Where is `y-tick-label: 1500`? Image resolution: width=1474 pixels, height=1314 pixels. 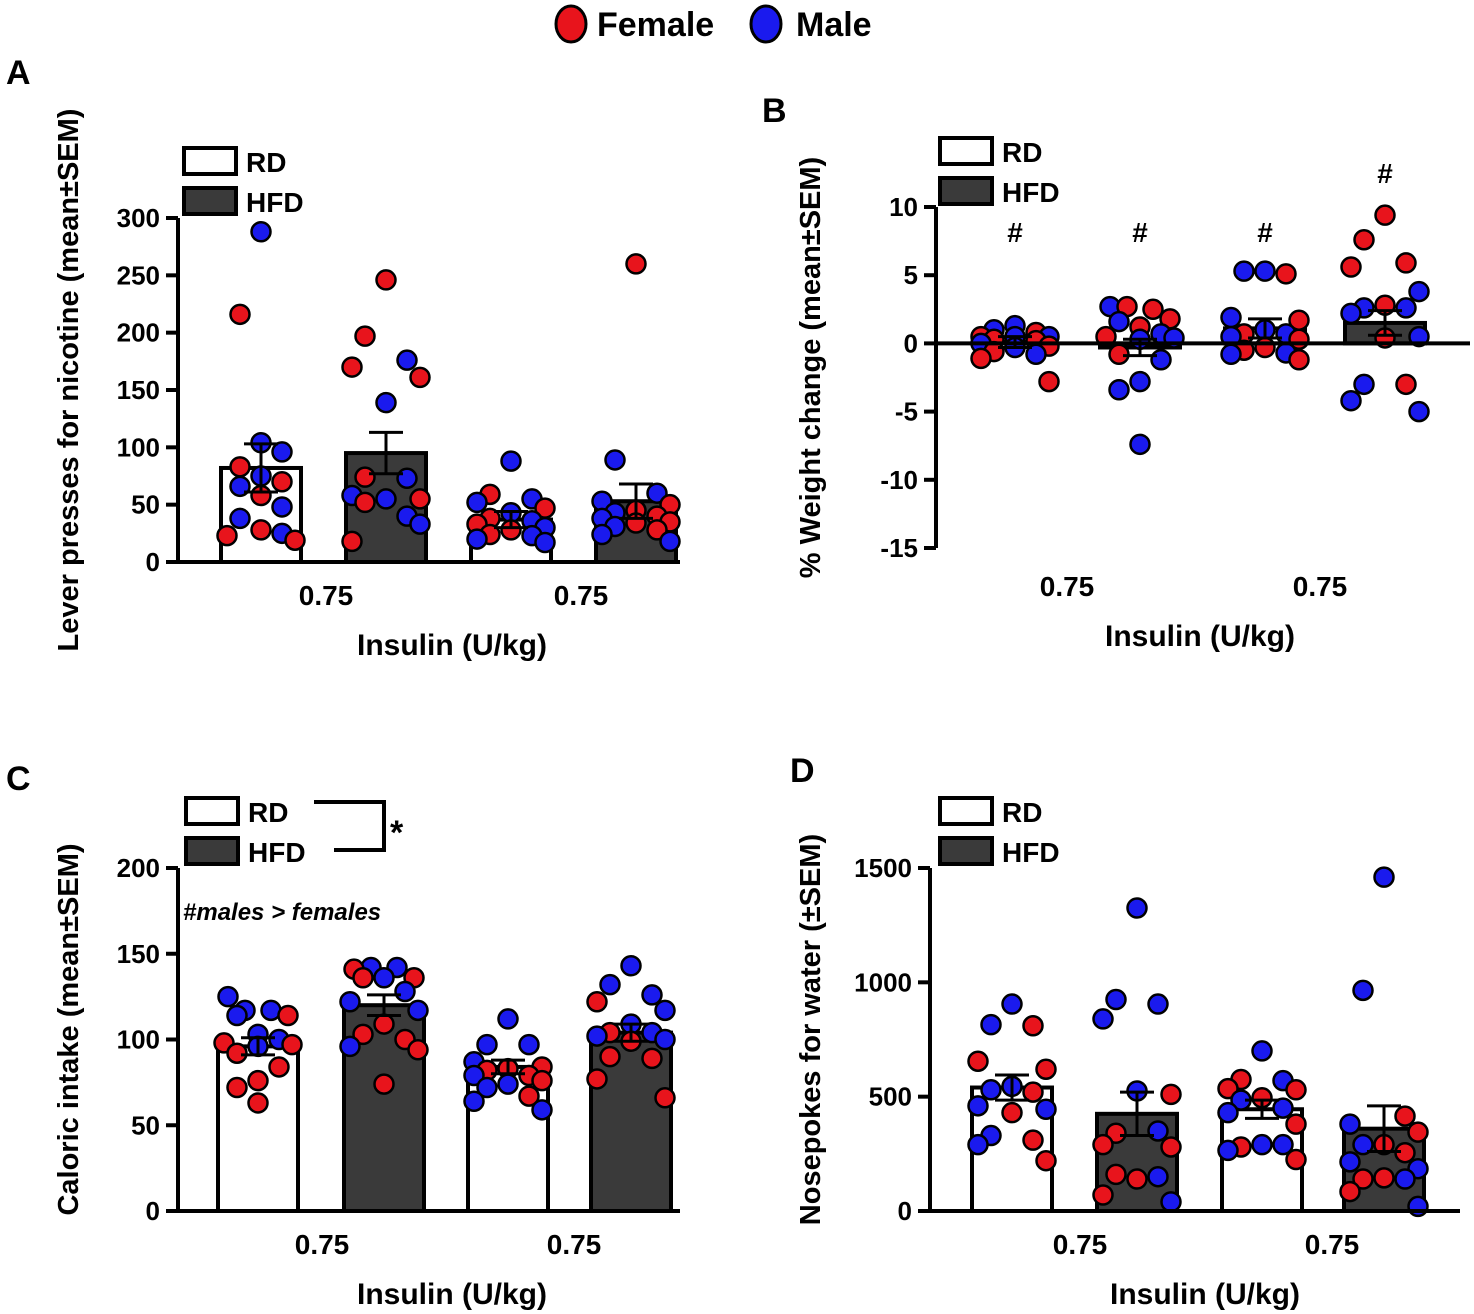
y-tick-label: 1500 is located at coordinates (883, 868).